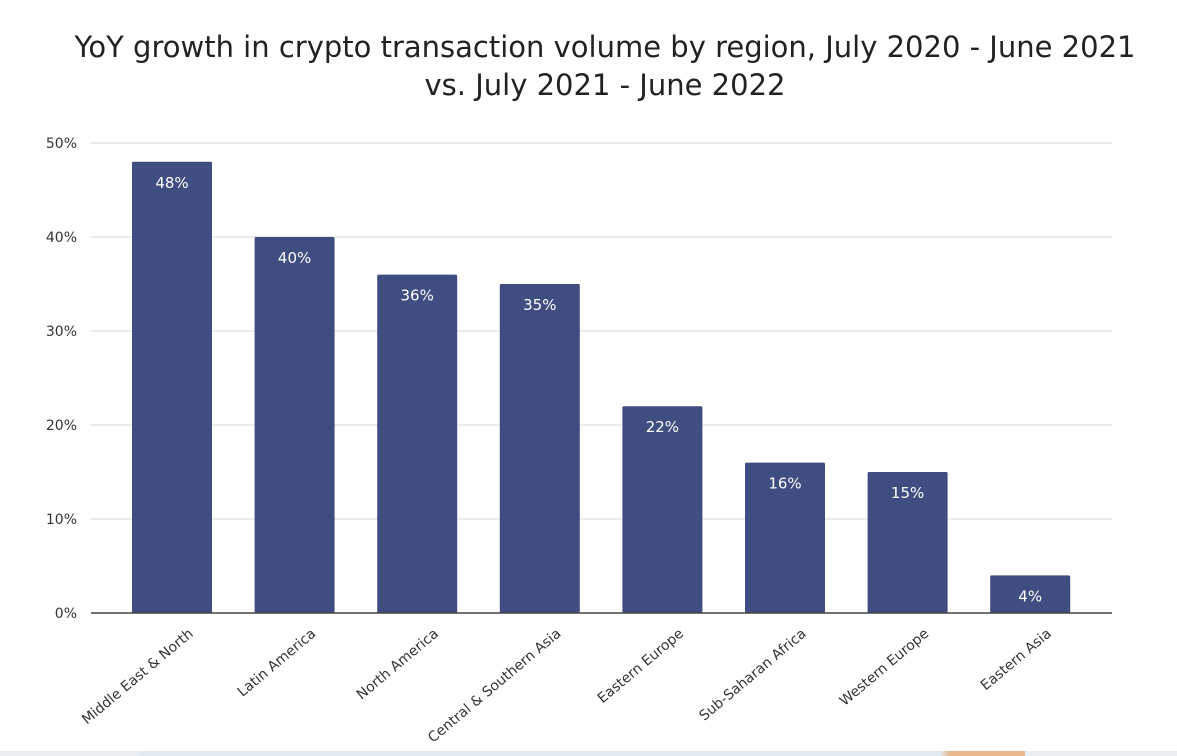 The image size is (1177, 756). I want to click on x-tick-label: Western Europe, so click(884, 668).